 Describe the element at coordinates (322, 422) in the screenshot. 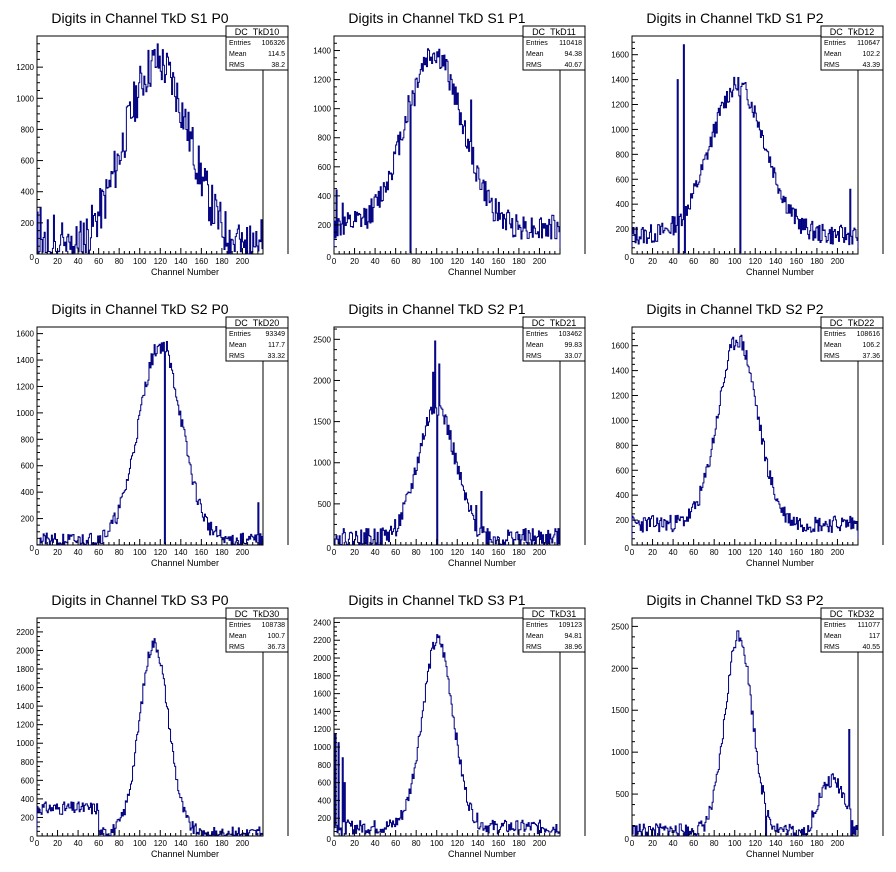

I see `y-tick-label: 1500` at that location.